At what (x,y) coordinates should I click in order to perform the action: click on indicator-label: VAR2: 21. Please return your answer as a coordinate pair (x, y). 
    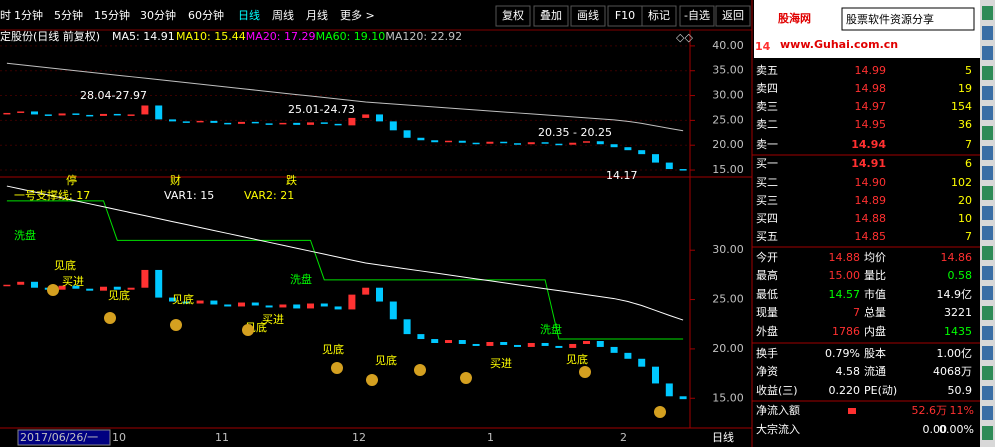
    Looking at the image, I should click on (269, 195).